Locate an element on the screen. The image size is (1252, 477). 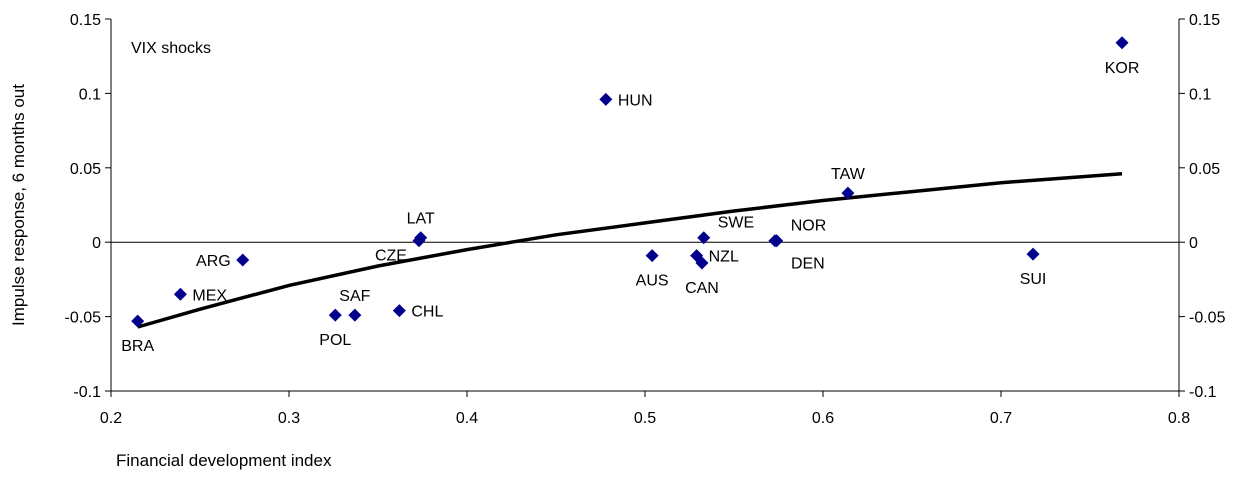
point-bra is located at coordinates (138, 321).